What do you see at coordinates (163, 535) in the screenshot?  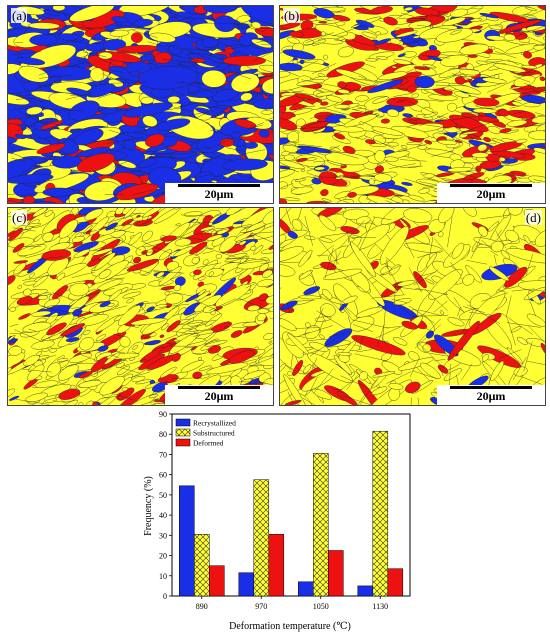 I see `y-tick-label: 30` at bounding box center [163, 535].